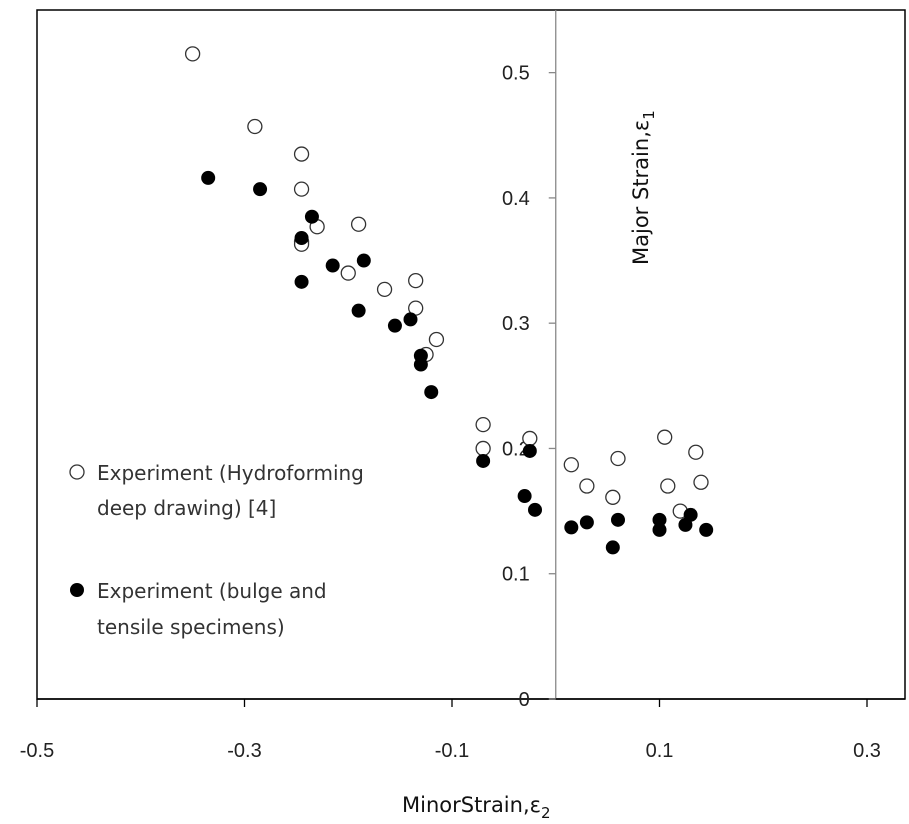 The height and width of the screenshot is (824, 909). Describe the element at coordinates (516, 74) in the screenshot. I see `y-tick-label: 0.5` at that location.